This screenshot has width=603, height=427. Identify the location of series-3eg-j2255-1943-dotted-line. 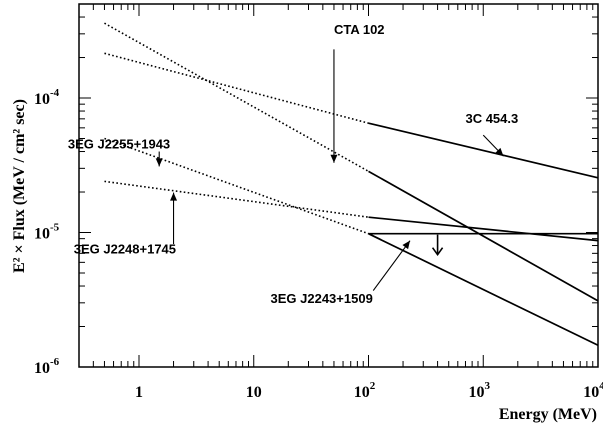
(236, 186).